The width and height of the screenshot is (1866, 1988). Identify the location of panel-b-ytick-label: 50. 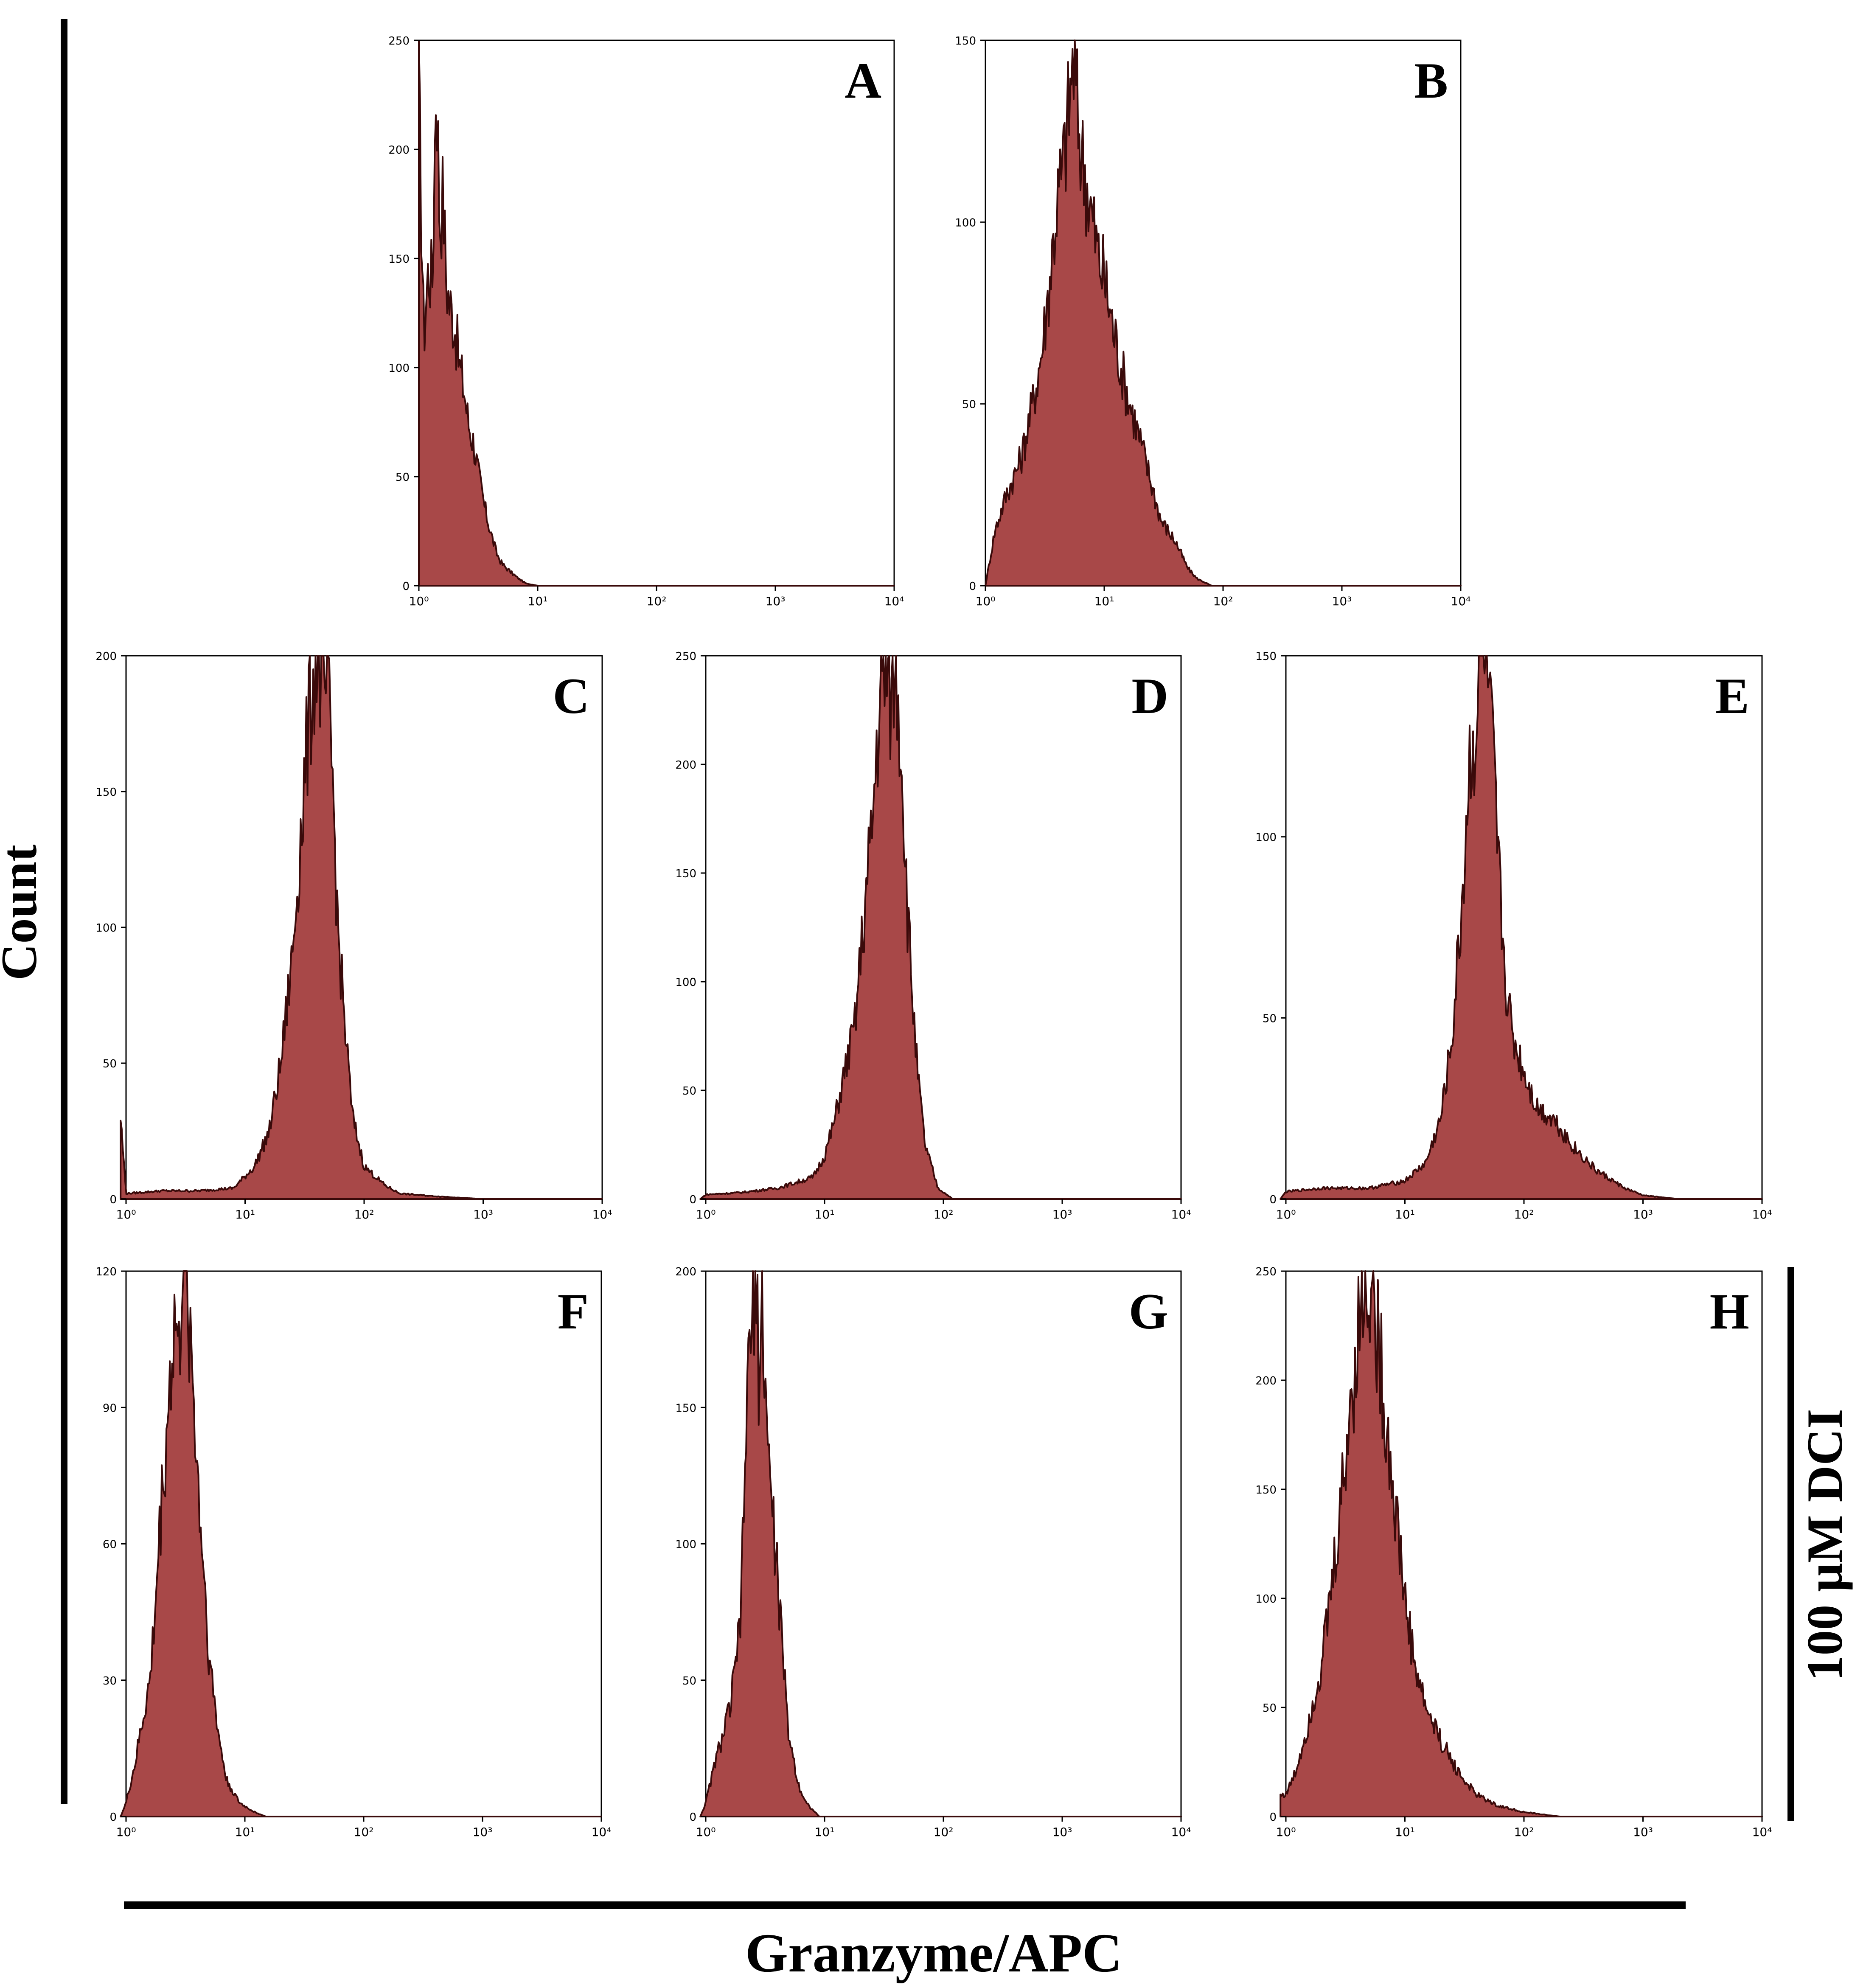
(969, 405).